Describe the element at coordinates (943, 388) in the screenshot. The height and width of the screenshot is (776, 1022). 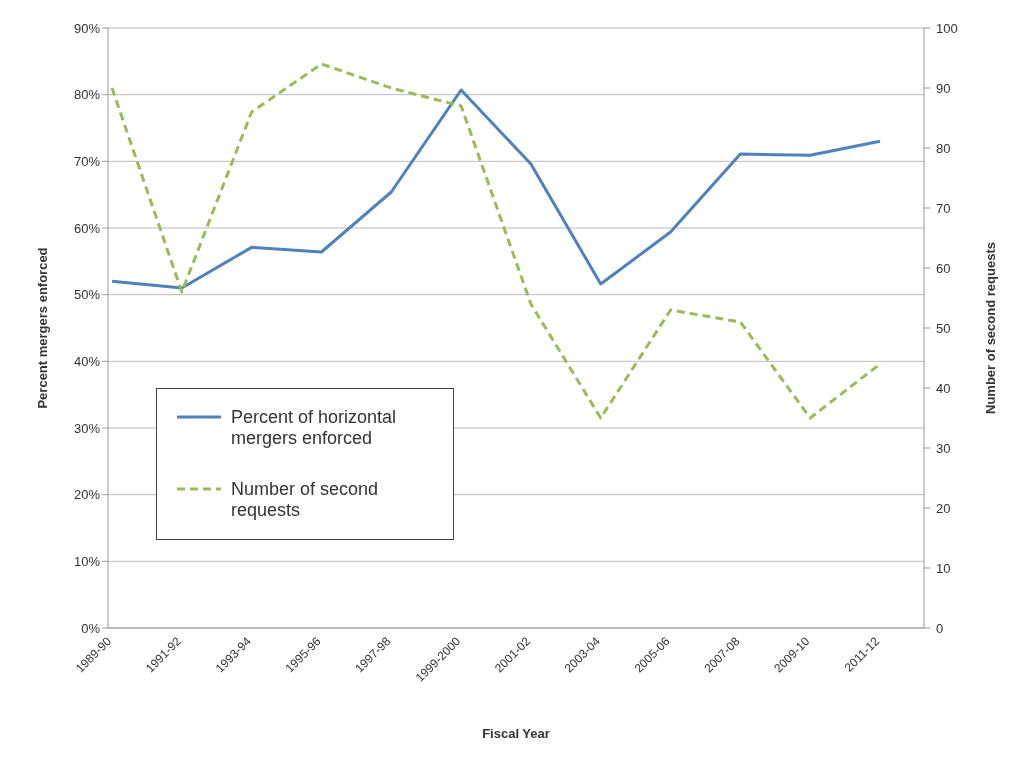
I see `y2-tick-label: 40` at that location.